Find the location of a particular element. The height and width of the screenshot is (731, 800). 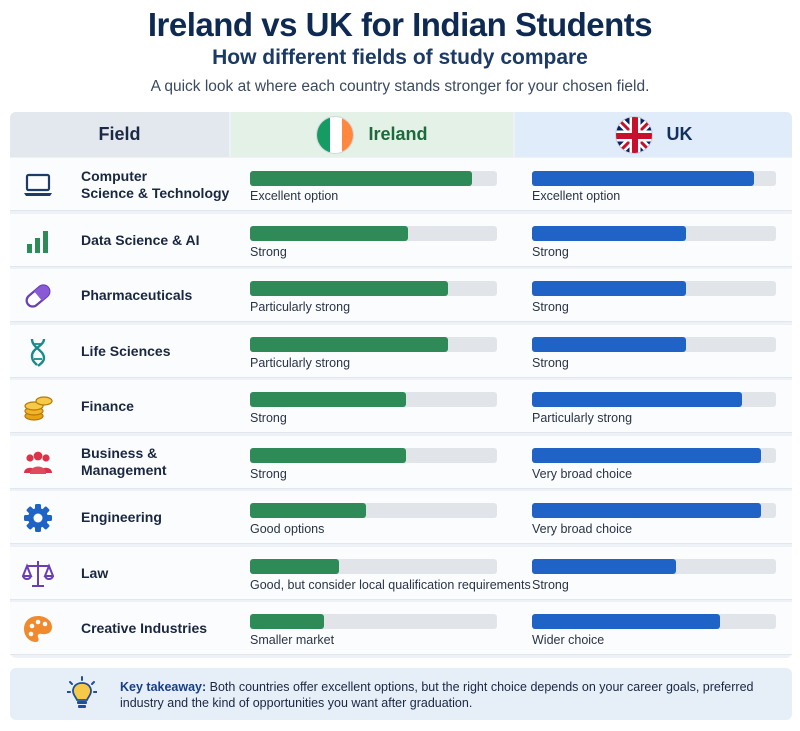

header-uk: UK is located at coordinates (653, 134).